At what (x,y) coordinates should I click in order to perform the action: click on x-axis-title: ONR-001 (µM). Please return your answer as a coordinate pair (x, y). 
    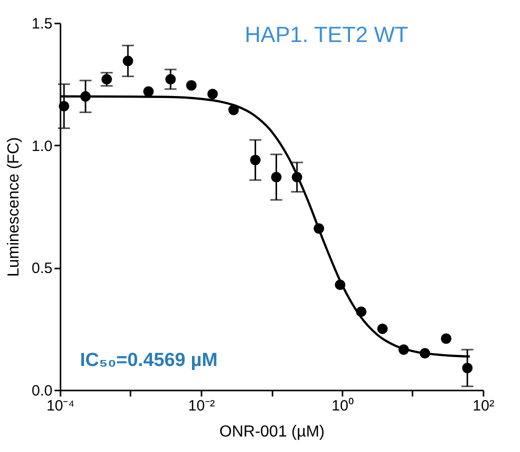
    Looking at the image, I should click on (272, 432).